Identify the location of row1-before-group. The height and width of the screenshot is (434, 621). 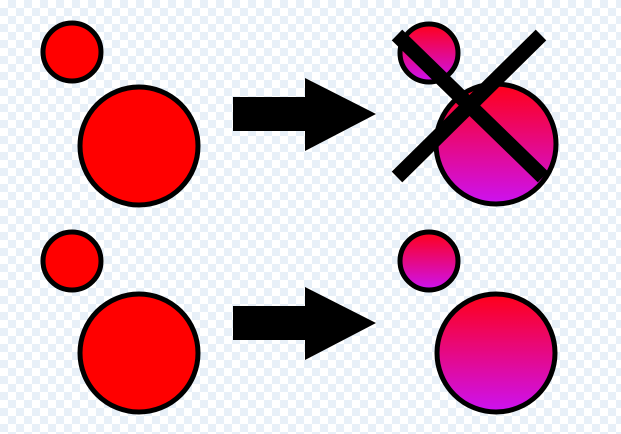
(120, 114).